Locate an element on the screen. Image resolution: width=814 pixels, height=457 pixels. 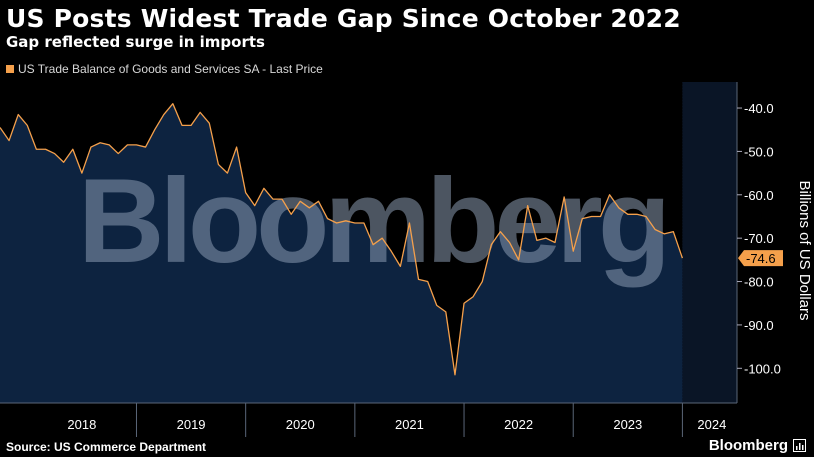
y-tick-label: -90.0 is located at coordinates (759, 325).